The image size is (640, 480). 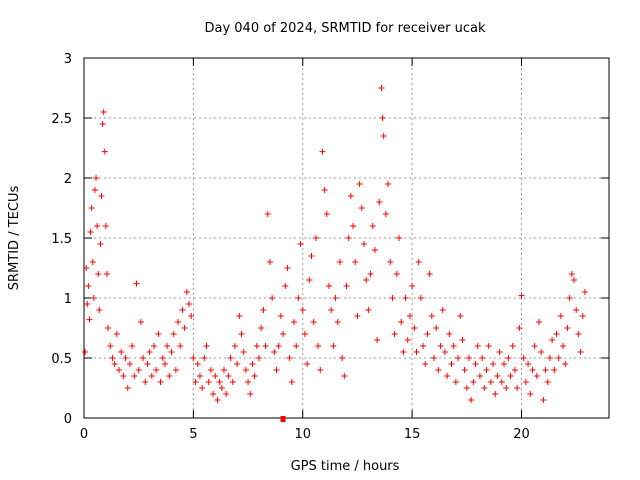 I want to click on x-axis-label: GPS time / hours, so click(x=345, y=466).